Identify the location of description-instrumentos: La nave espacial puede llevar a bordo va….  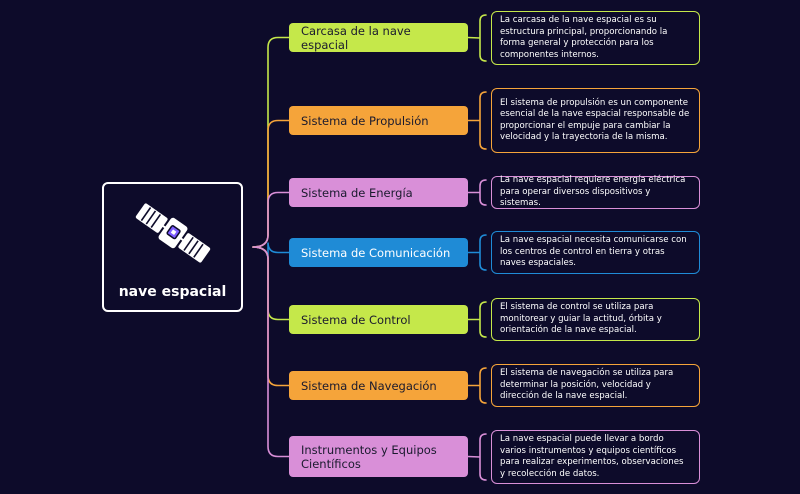
(595, 457).